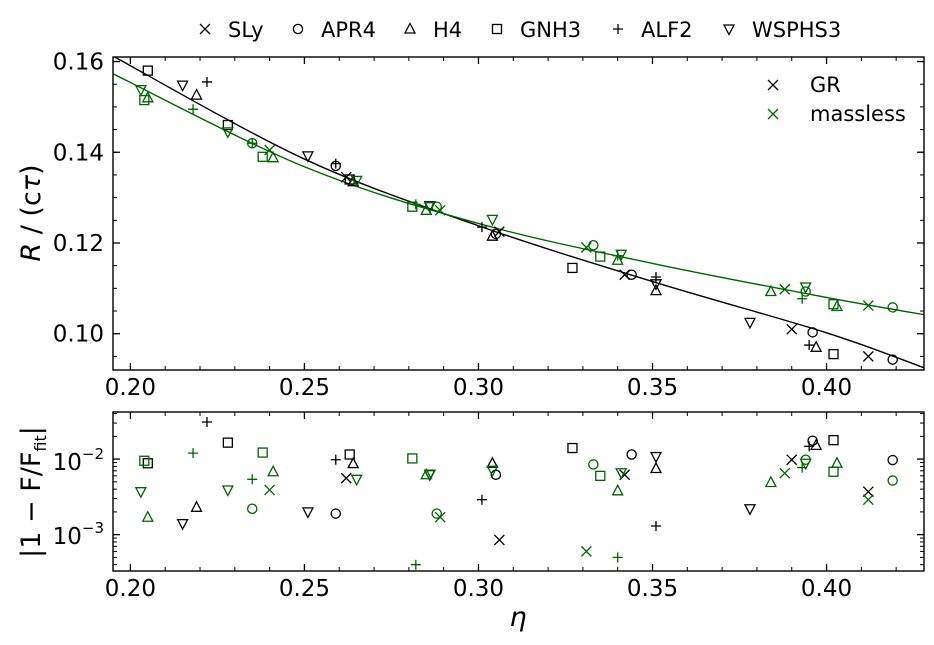 The image size is (934, 645). Describe the element at coordinates (78, 63) in the screenshot. I see `top-ytick-label: 0.16` at that location.